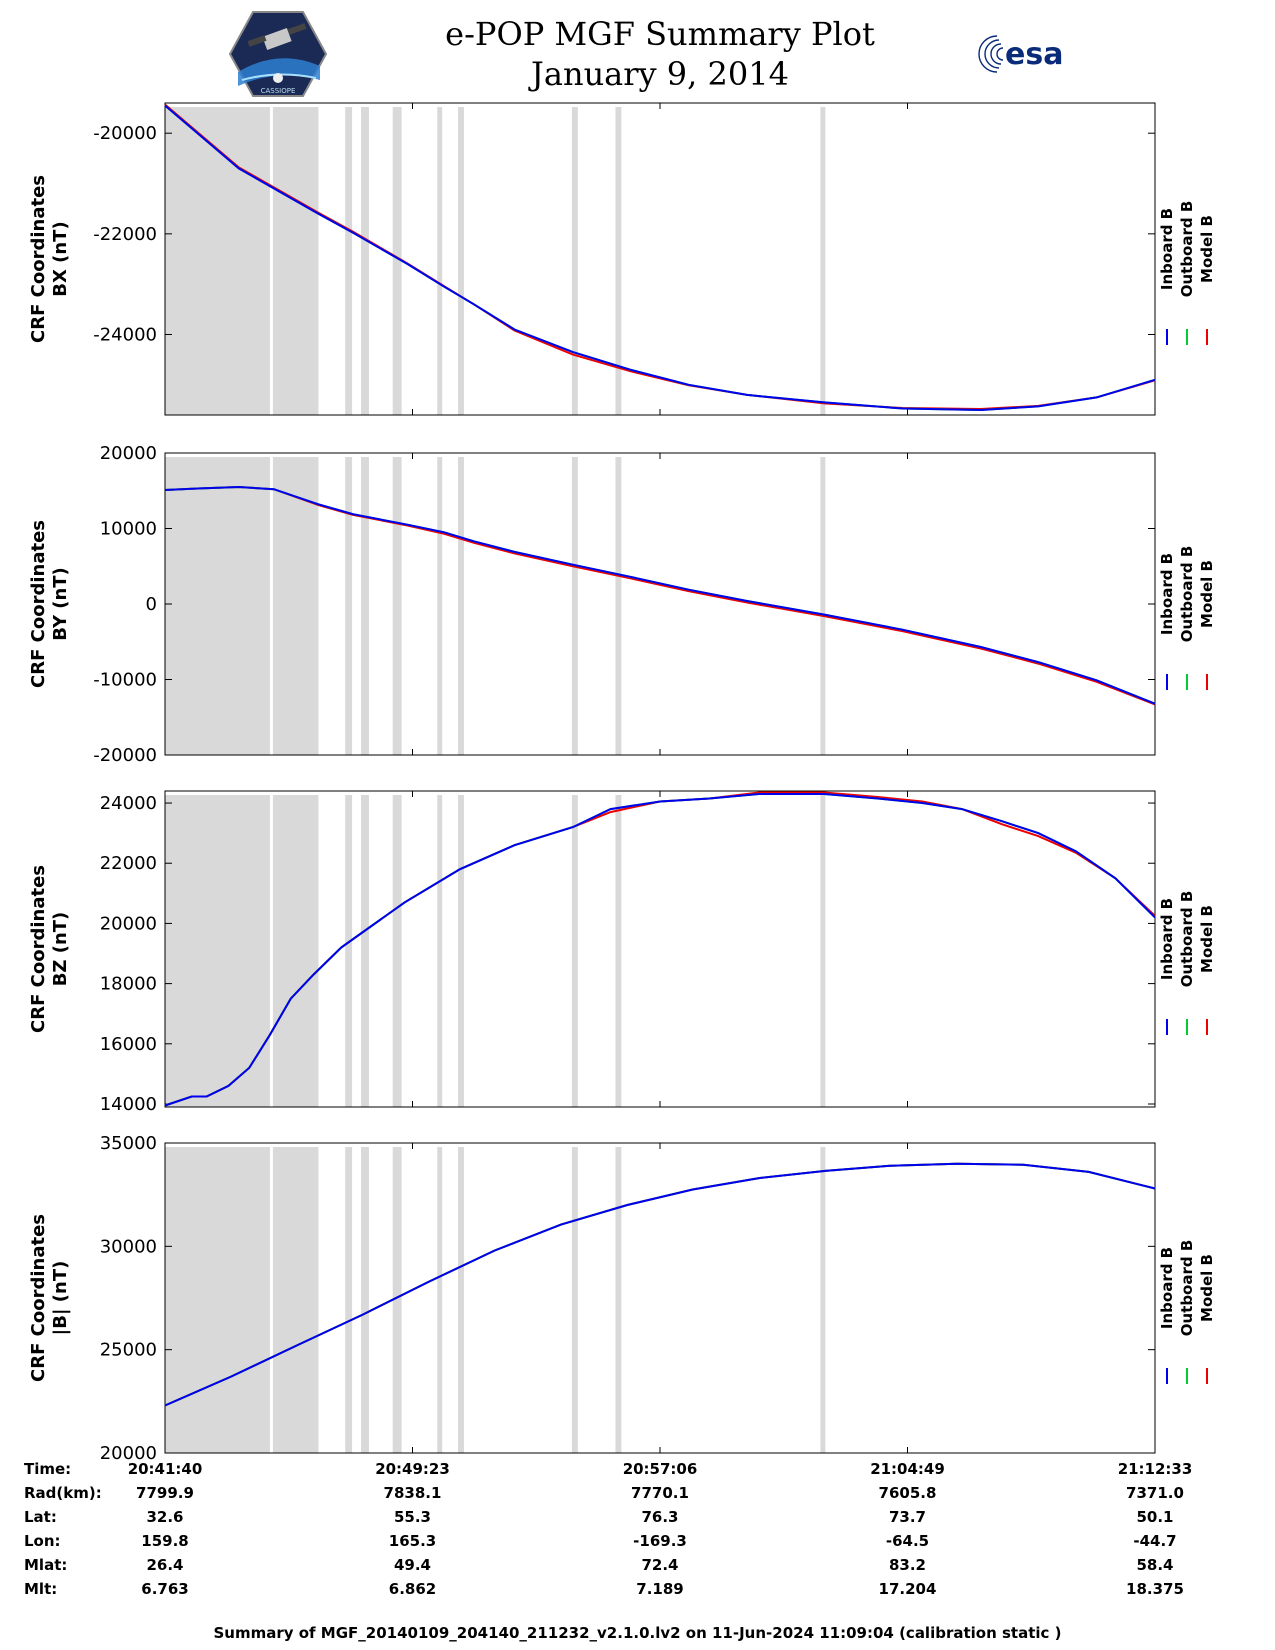 This screenshot has height=1650, width=1275. Describe the element at coordinates (1155, 1517) in the screenshot. I see `info-cell: 50.1` at that location.